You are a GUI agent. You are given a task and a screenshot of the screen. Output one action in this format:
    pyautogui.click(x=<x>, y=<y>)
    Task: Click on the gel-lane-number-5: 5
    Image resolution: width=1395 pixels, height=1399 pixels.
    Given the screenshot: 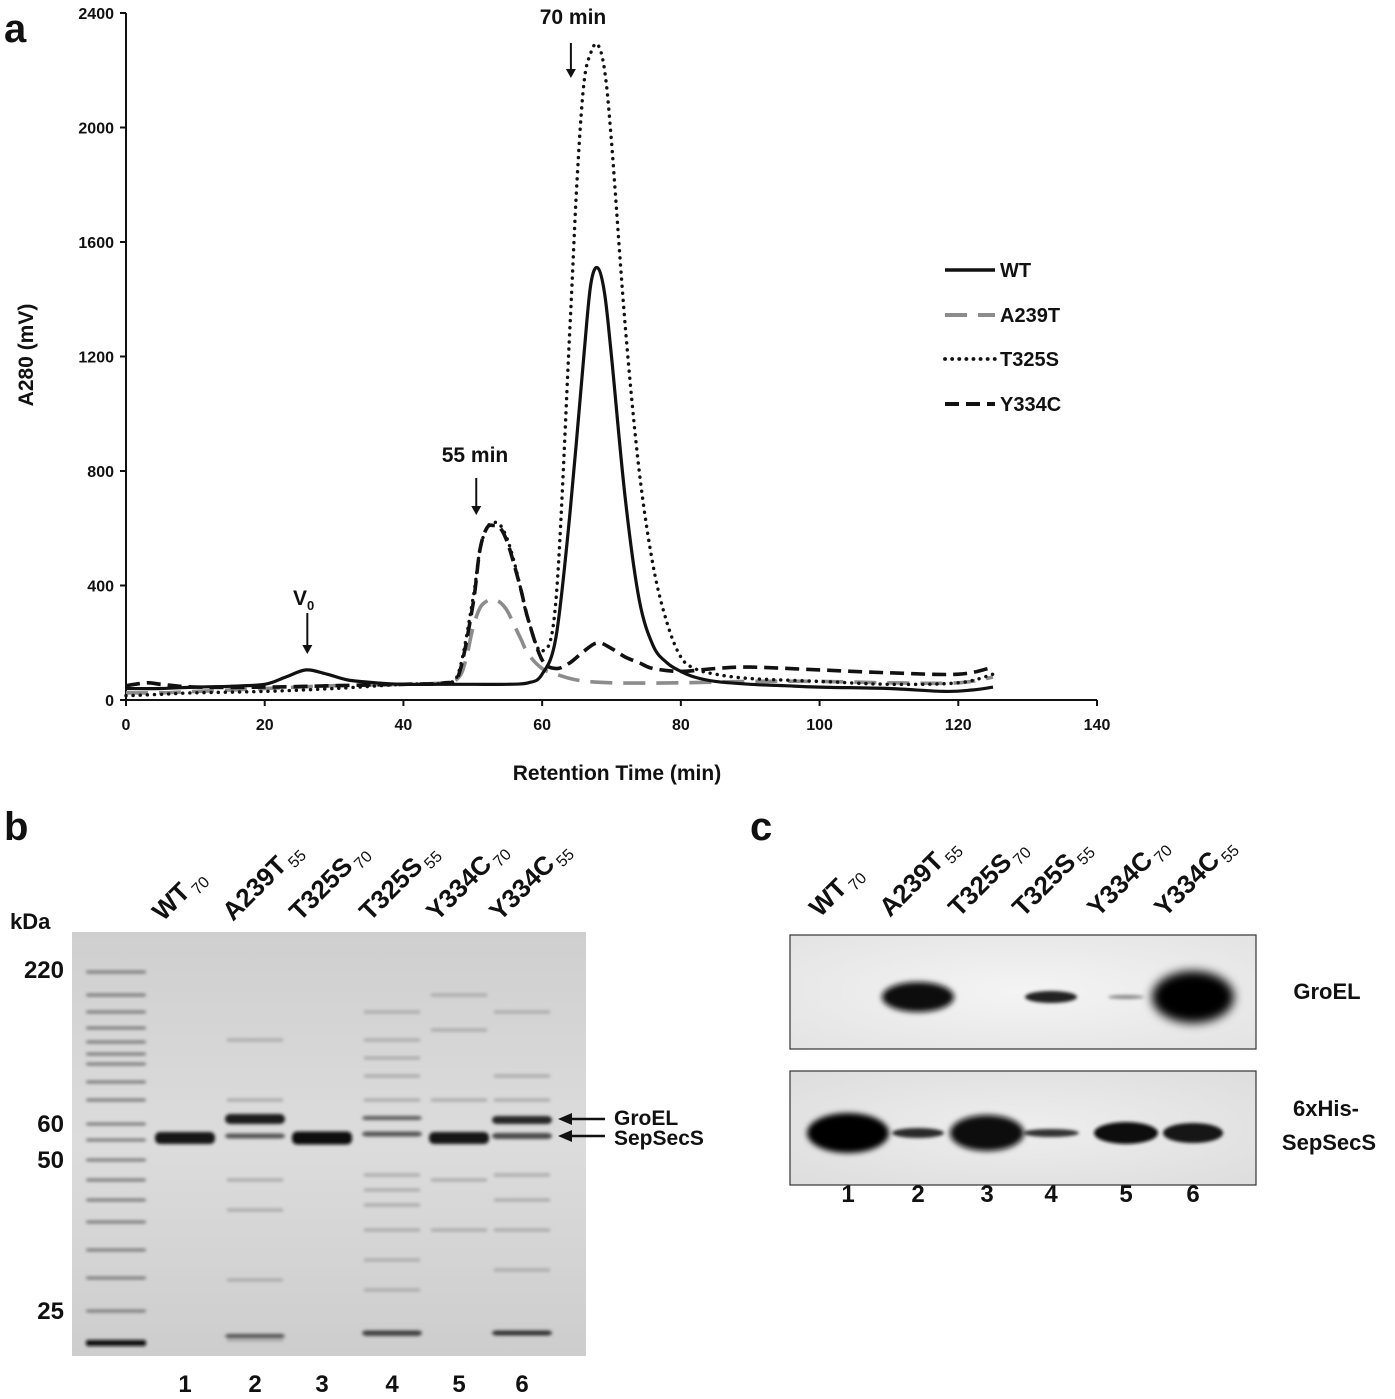 What is the action you would take?
    pyautogui.click(x=458, y=1384)
    